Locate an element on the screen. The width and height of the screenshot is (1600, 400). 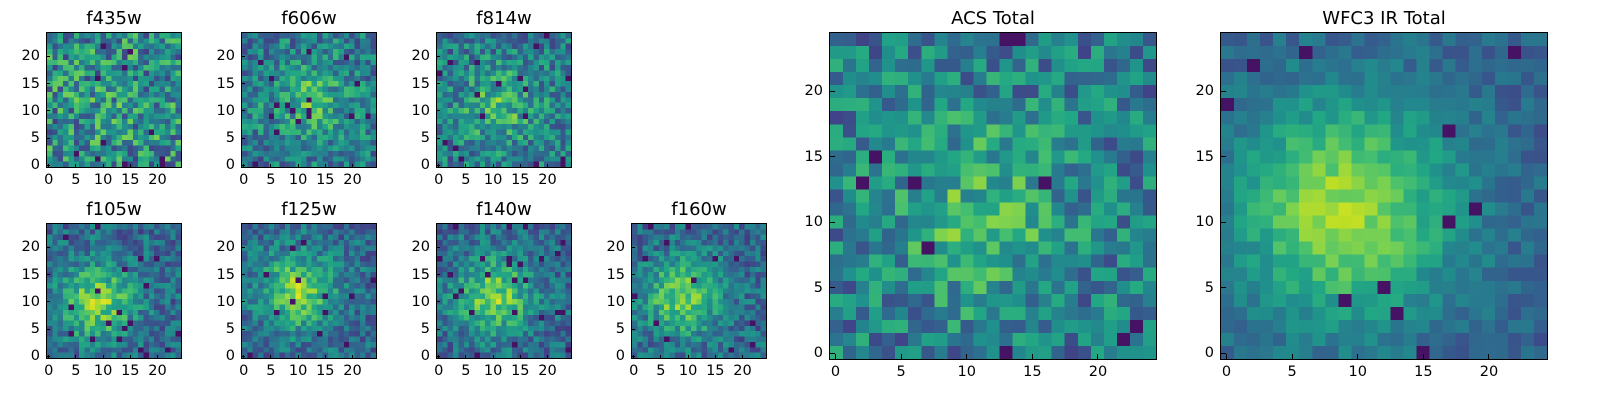
heatmap-panel: f105w 0 5 10 15 20 0 5 10 15 20 is located at coordinates (102, 288).